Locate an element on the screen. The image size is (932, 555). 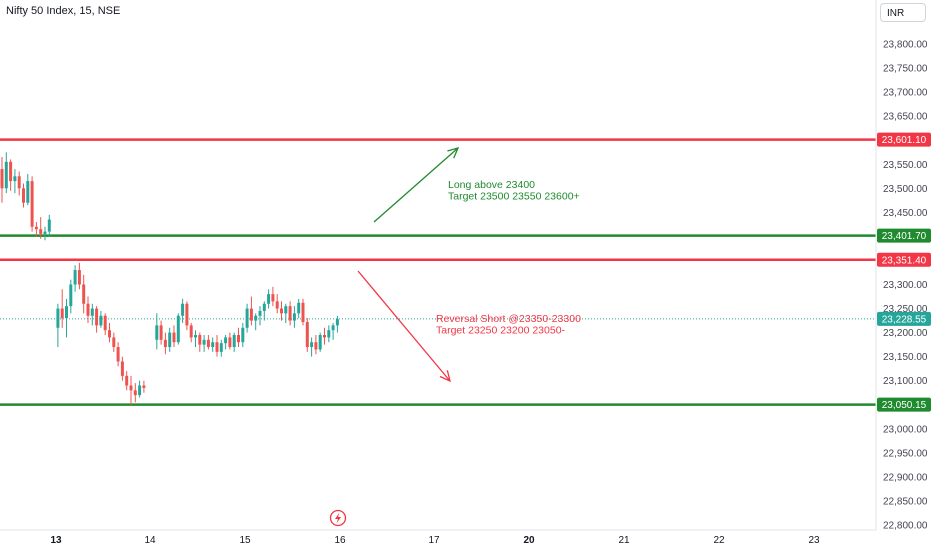
level-price-label: 23,601.10 is located at coordinates (904, 140).